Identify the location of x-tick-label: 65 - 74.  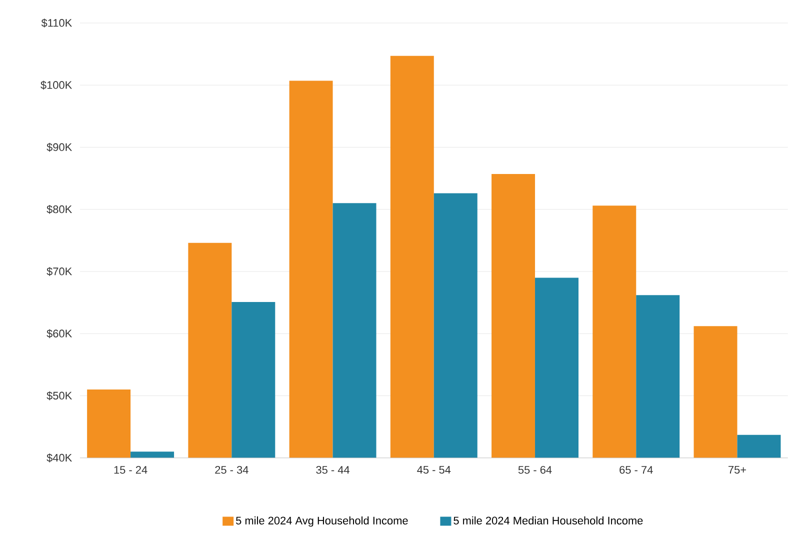
(636, 470).